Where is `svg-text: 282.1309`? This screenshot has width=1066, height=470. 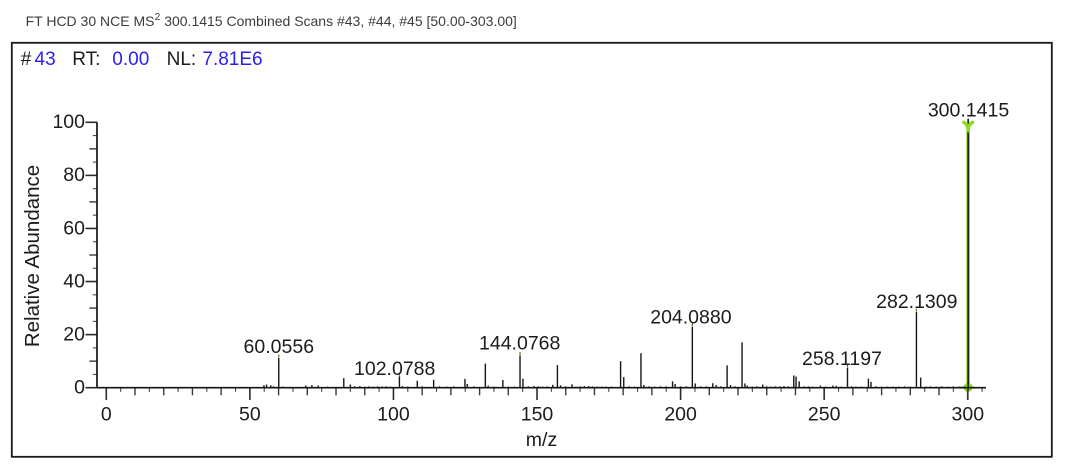
svg-text: 282.1309 is located at coordinates (916, 302).